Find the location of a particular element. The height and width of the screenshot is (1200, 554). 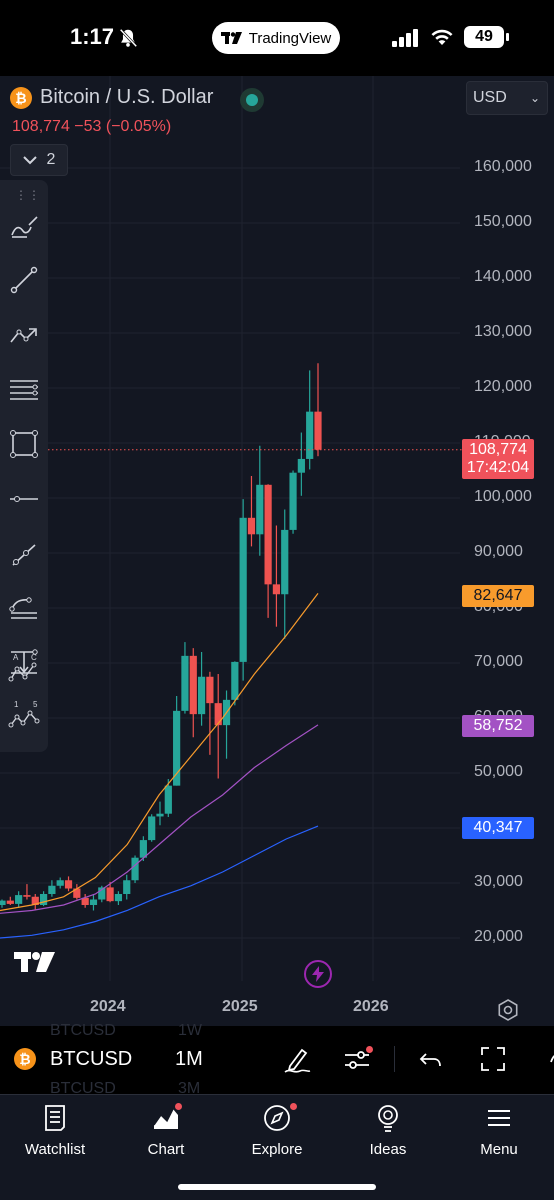

tab-explore: Explore is located at coordinates (277, 1130).